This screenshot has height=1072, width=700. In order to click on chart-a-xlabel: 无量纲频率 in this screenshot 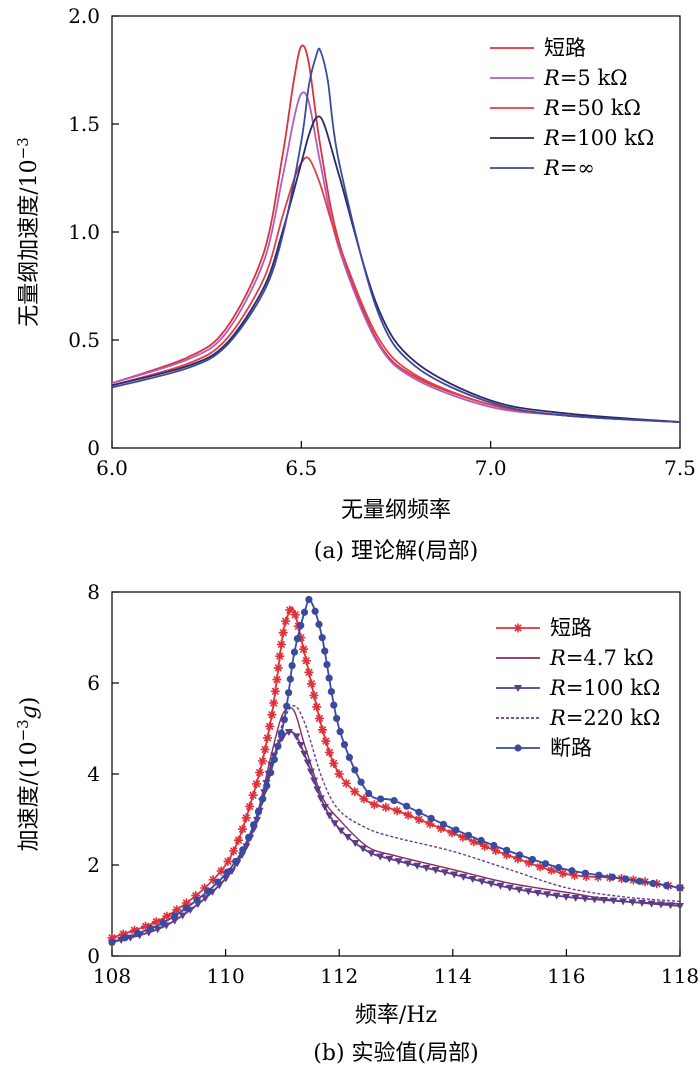, I will do `click(396, 510)`.